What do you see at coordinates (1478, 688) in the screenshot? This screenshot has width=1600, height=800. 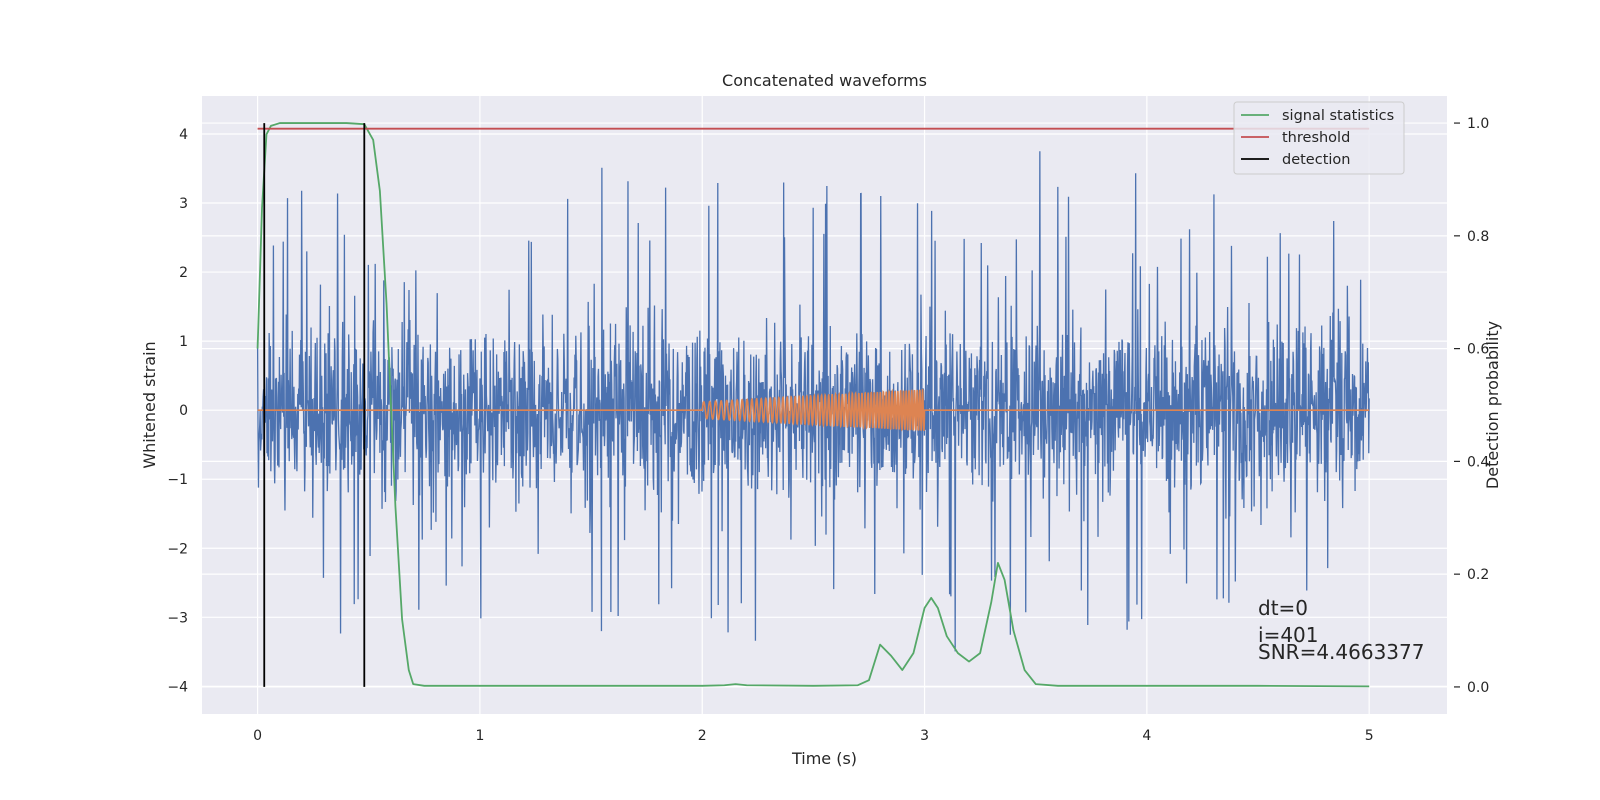 I see `y2-tick-label: 0.0` at bounding box center [1478, 688].